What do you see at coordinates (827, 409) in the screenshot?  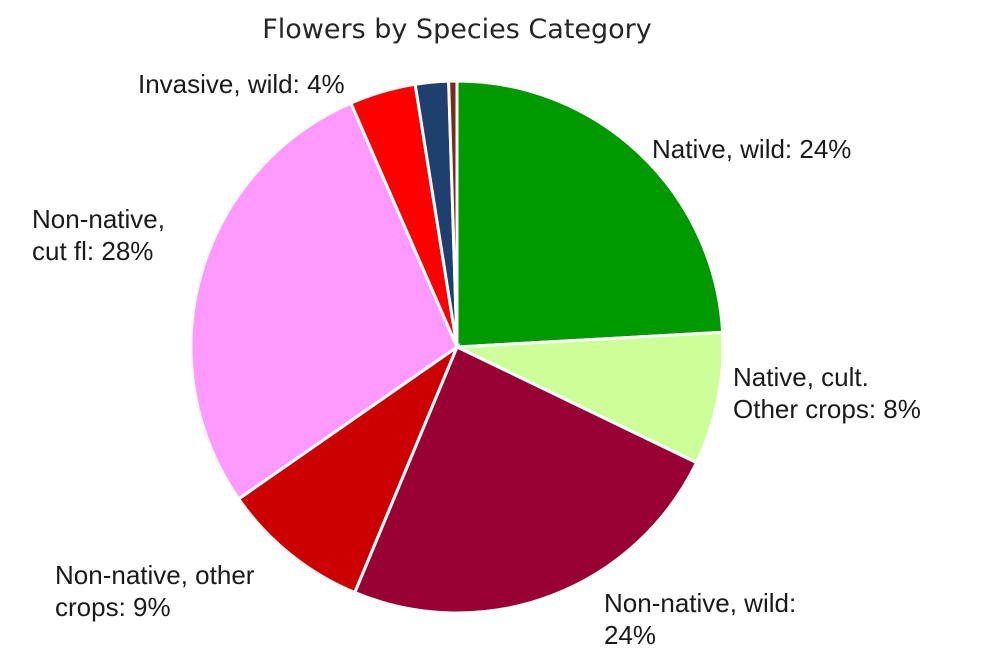 I see `slice-label-line: Other crops: 8%` at bounding box center [827, 409].